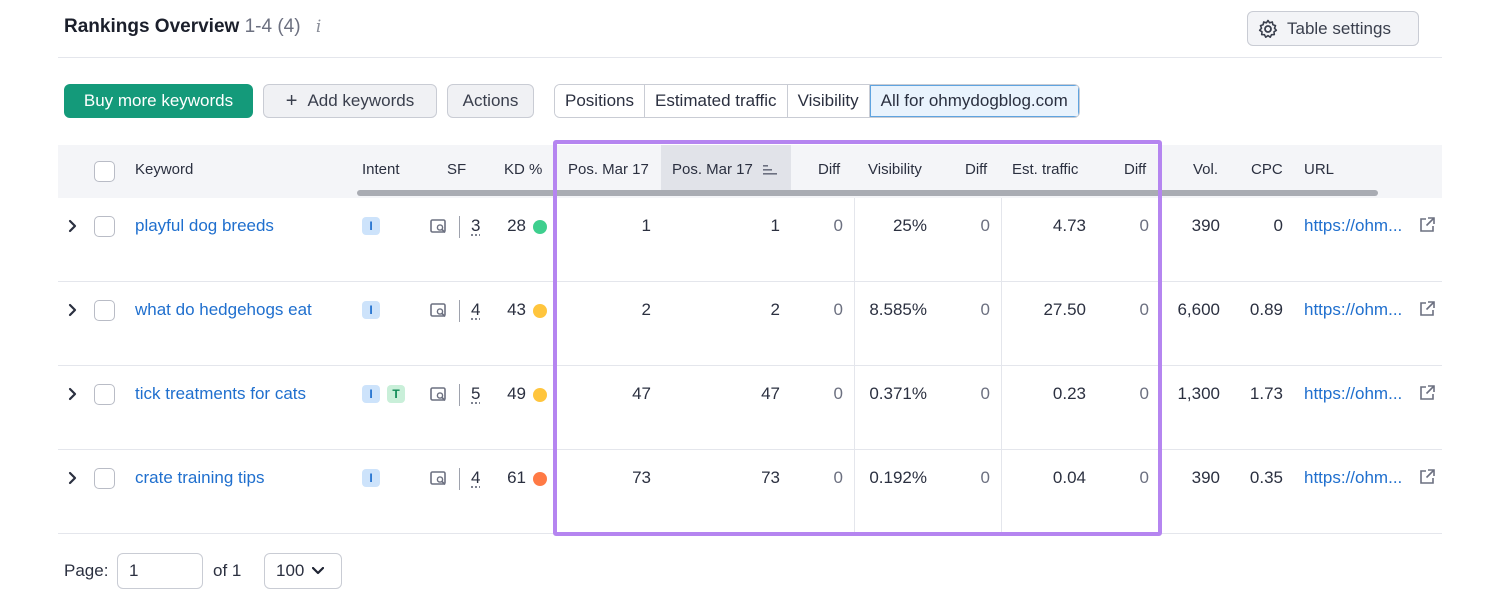  Describe the element at coordinates (227, 570) in the screenshot. I see `page-of-label: of 1` at that location.